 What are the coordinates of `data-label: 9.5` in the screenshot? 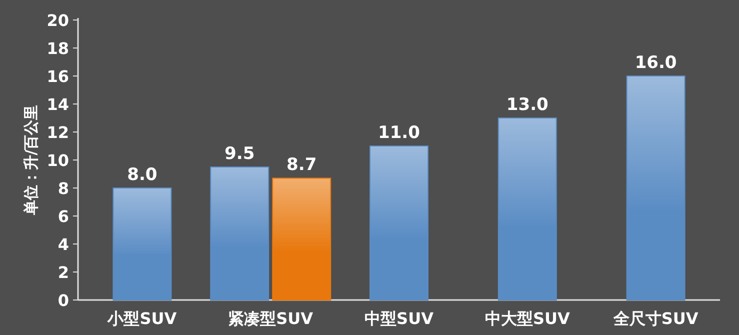 It's located at (239, 154).